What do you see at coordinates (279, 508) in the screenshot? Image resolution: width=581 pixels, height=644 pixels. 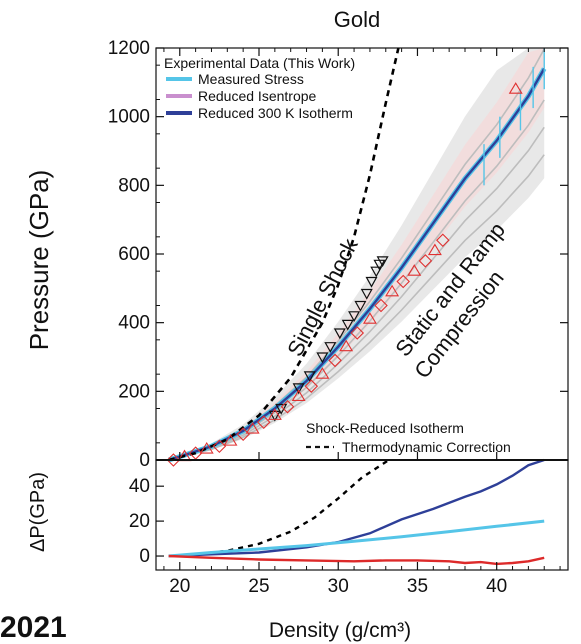 I see `delta-p-line-dashed-black` at bounding box center [279, 508].